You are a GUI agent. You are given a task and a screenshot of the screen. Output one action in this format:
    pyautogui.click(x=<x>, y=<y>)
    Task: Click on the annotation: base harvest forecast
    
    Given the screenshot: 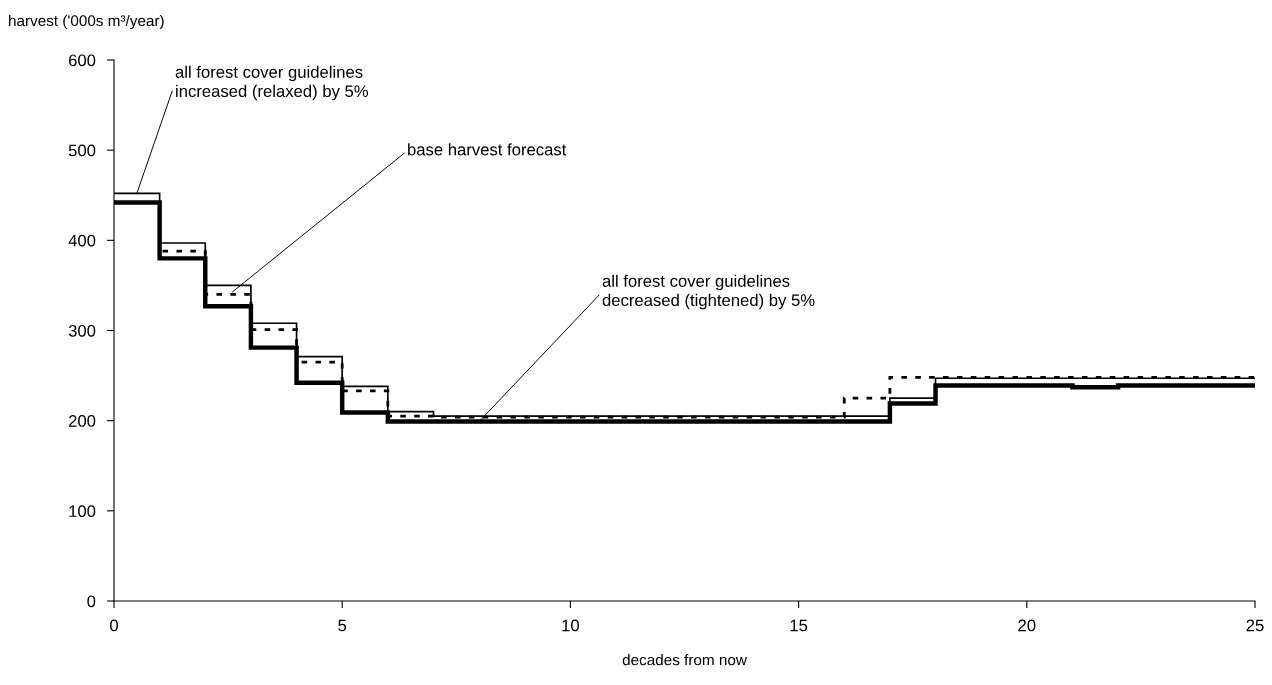 What is the action you would take?
    pyautogui.click(x=487, y=149)
    